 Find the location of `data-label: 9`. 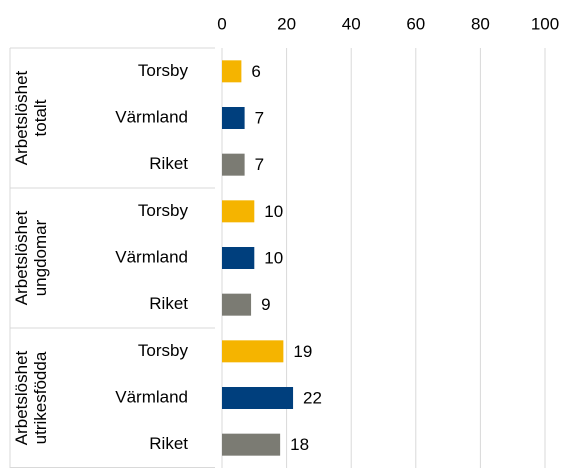

data-label: 9 is located at coordinates (265, 304).